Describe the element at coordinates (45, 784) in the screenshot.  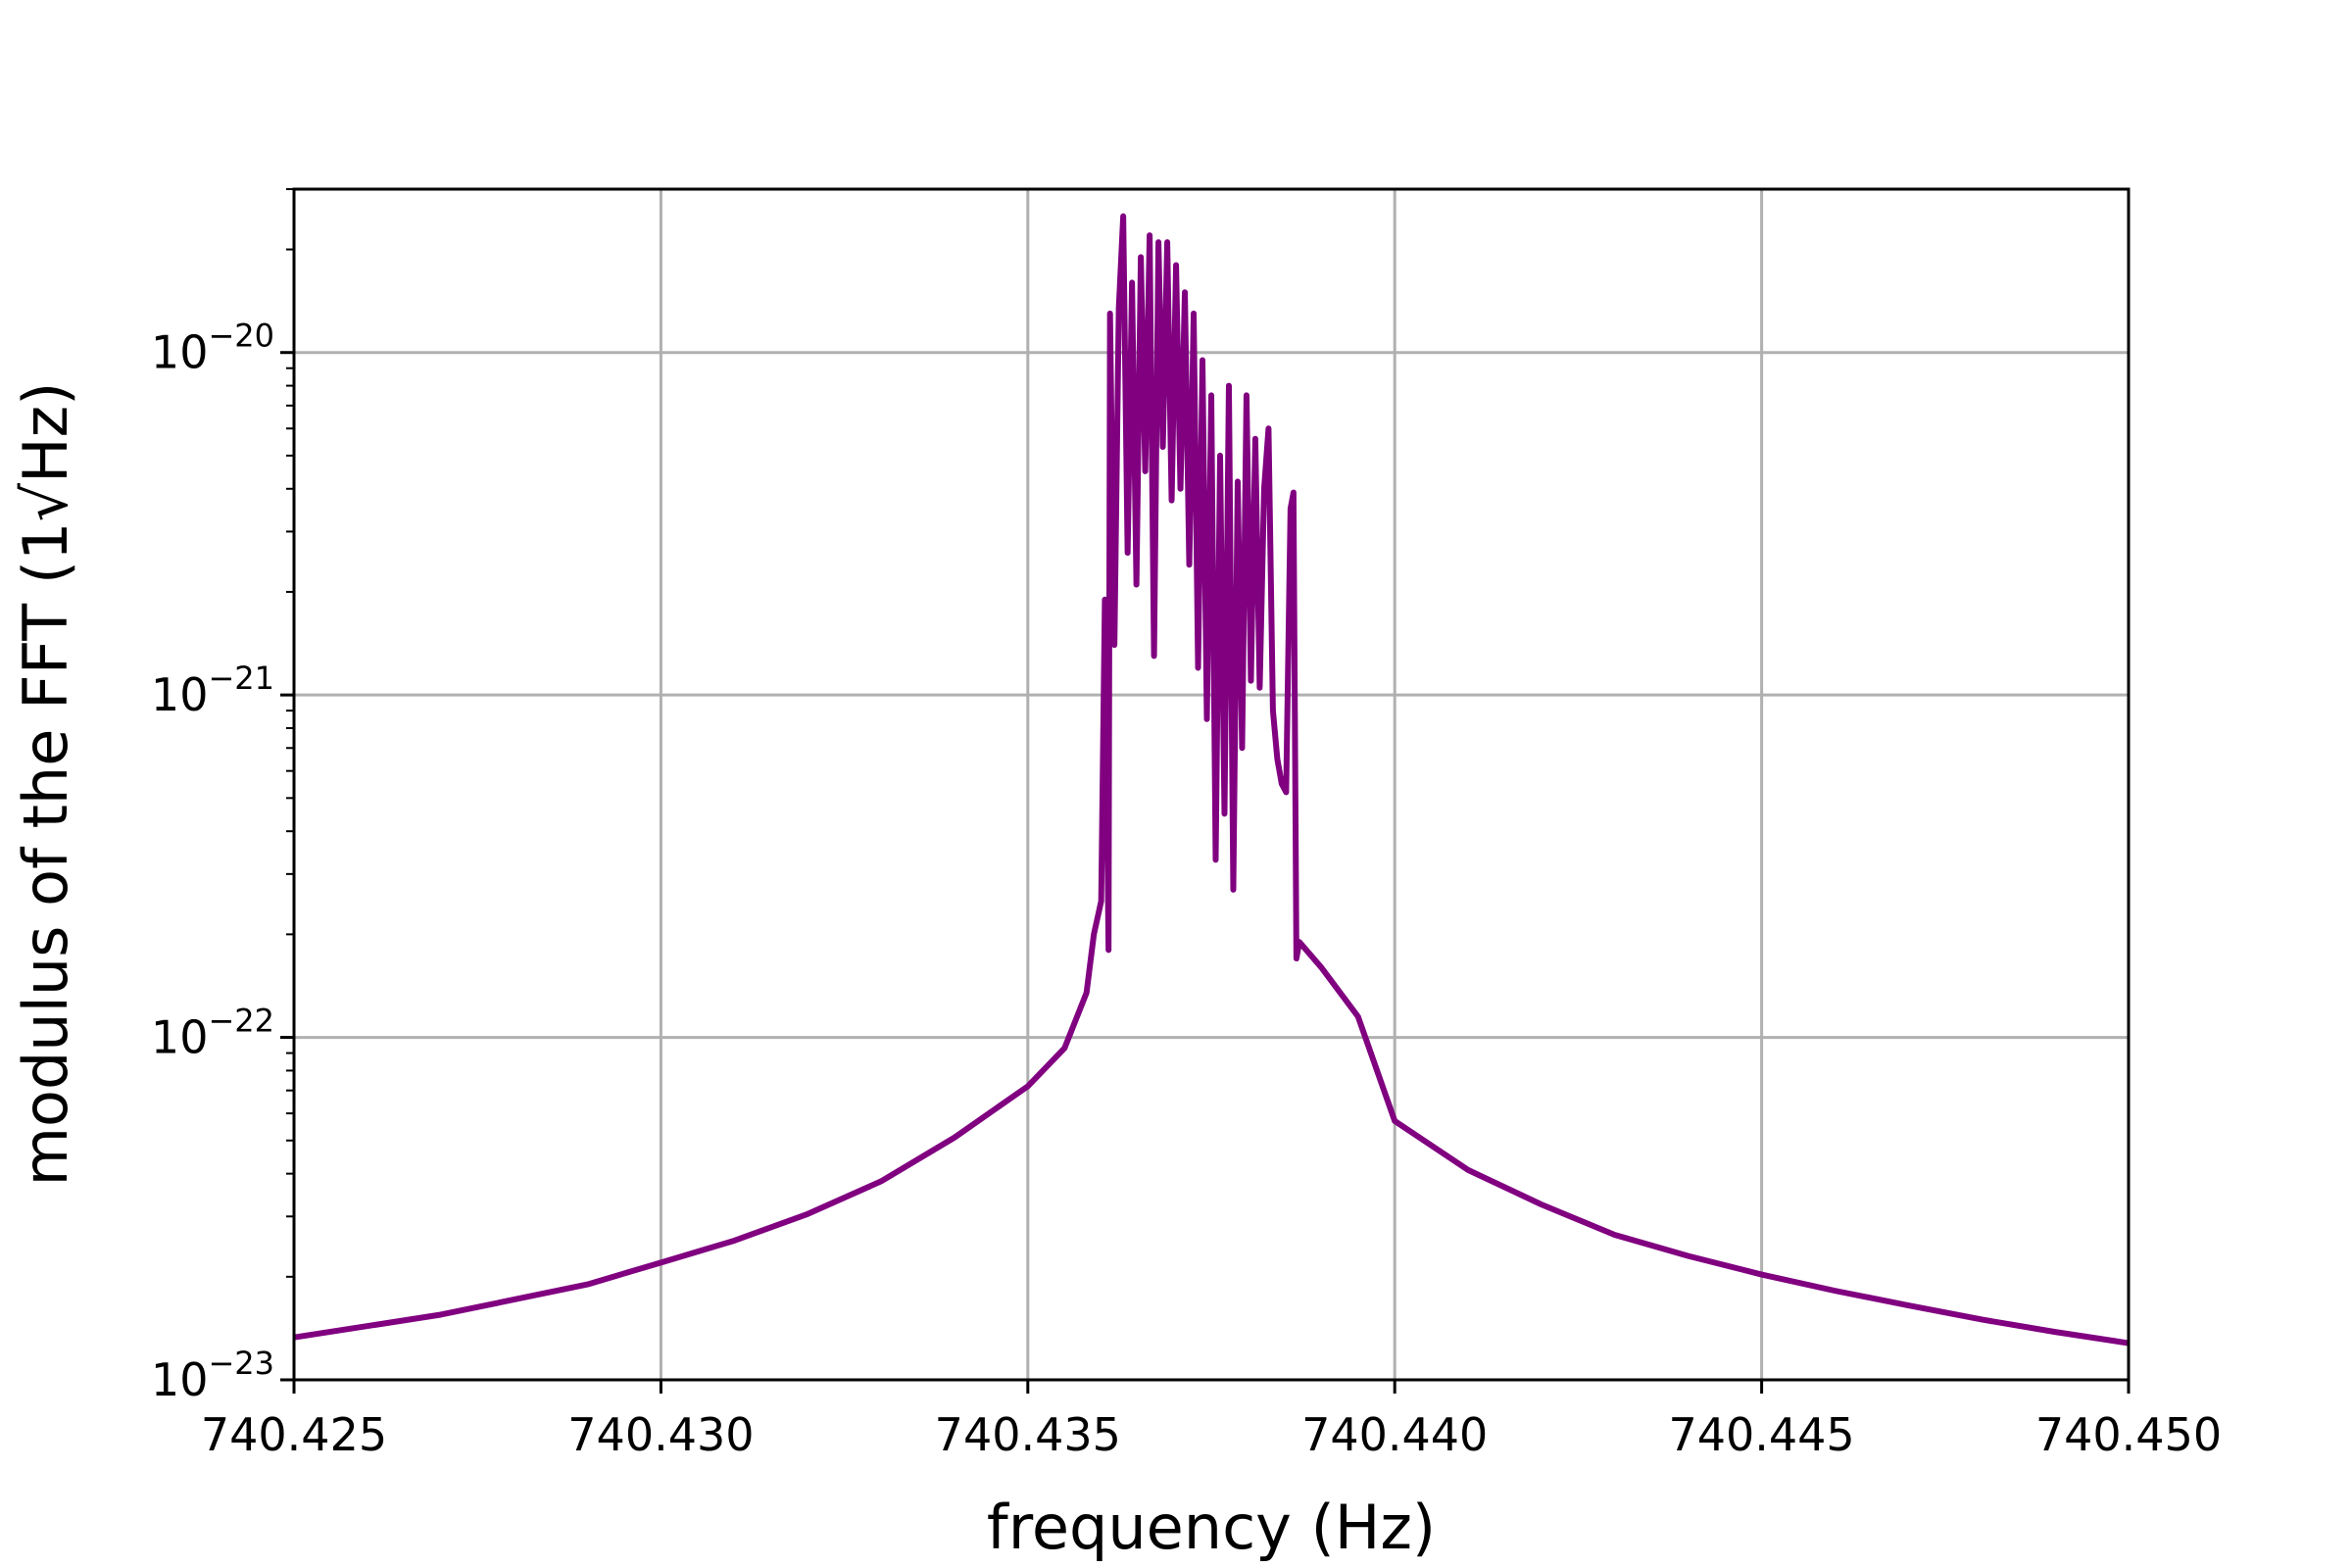
I see `y-axis-label: modulus of the FFT (1√Hz)` at that location.